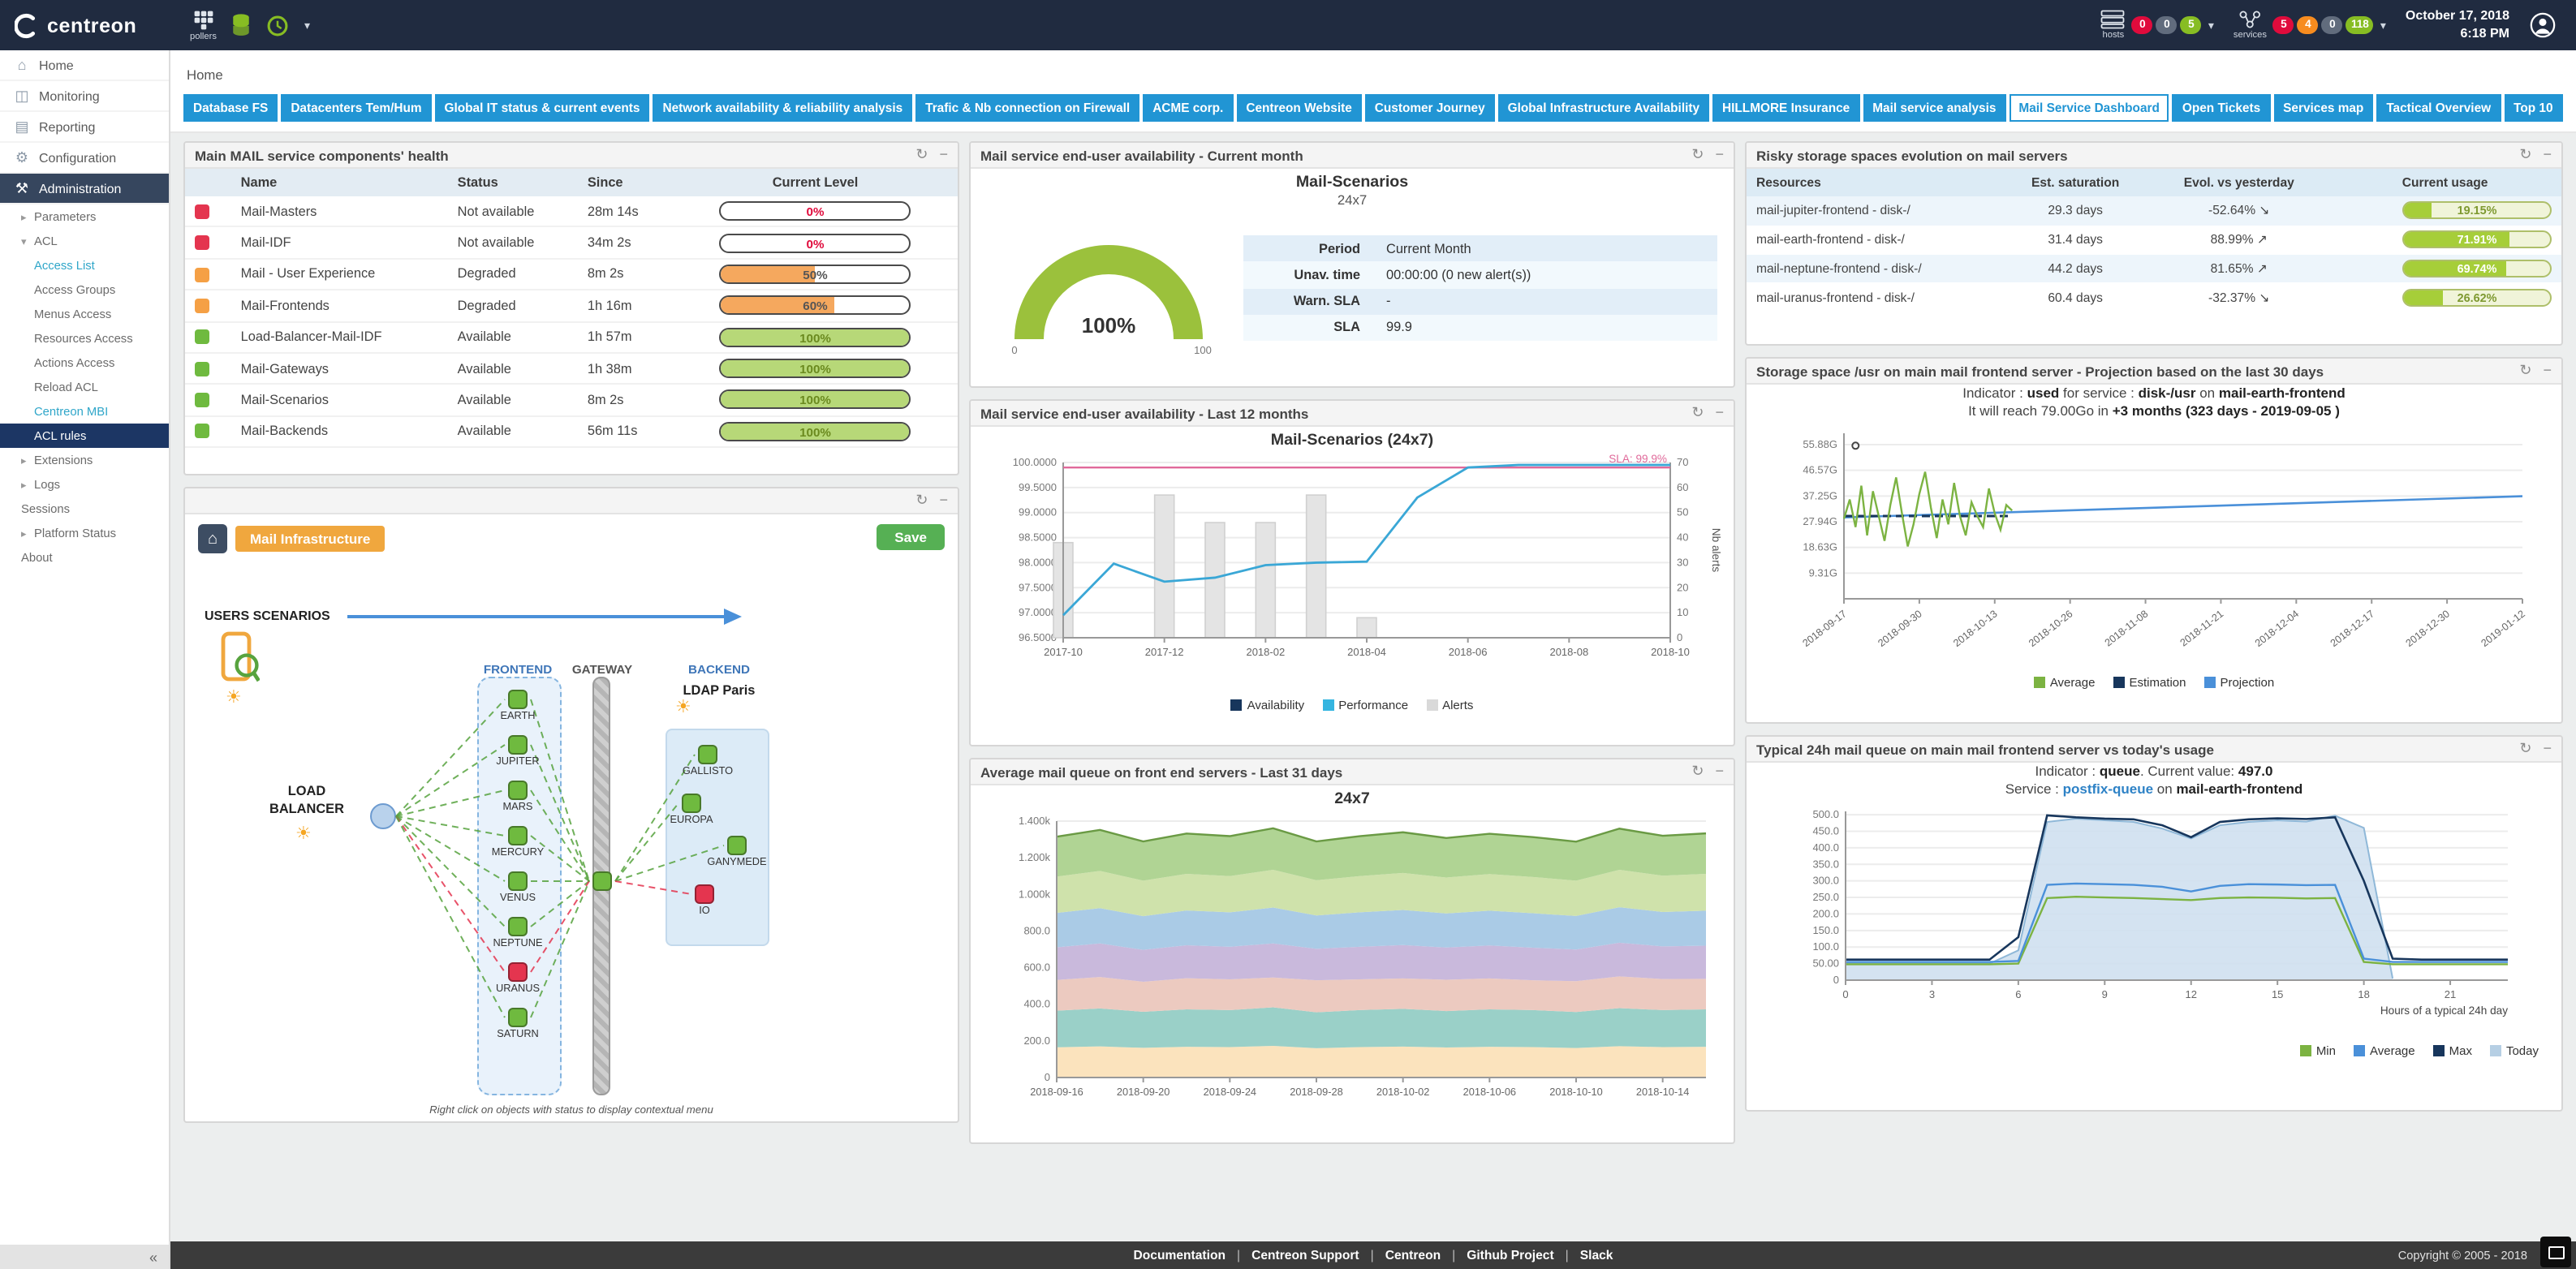  I want to click on node-saturn, so click(518, 1017).